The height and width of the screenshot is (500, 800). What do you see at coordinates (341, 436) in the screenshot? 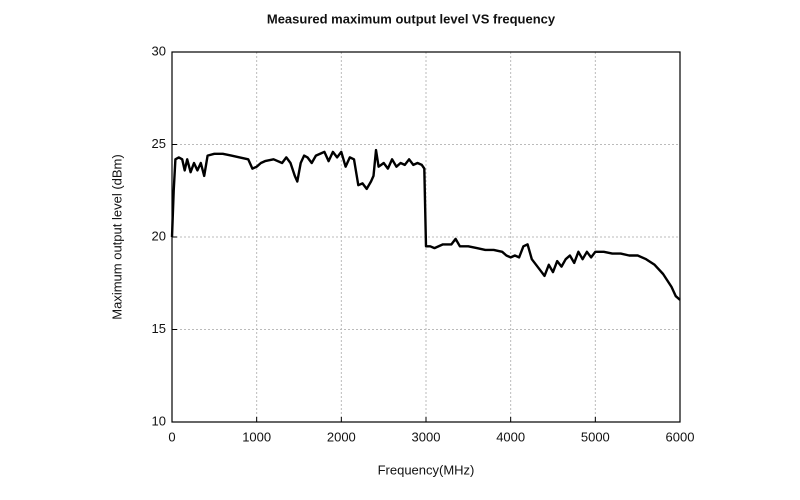
I see `x-tick-label: 2000` at bounding box center [341, 436].